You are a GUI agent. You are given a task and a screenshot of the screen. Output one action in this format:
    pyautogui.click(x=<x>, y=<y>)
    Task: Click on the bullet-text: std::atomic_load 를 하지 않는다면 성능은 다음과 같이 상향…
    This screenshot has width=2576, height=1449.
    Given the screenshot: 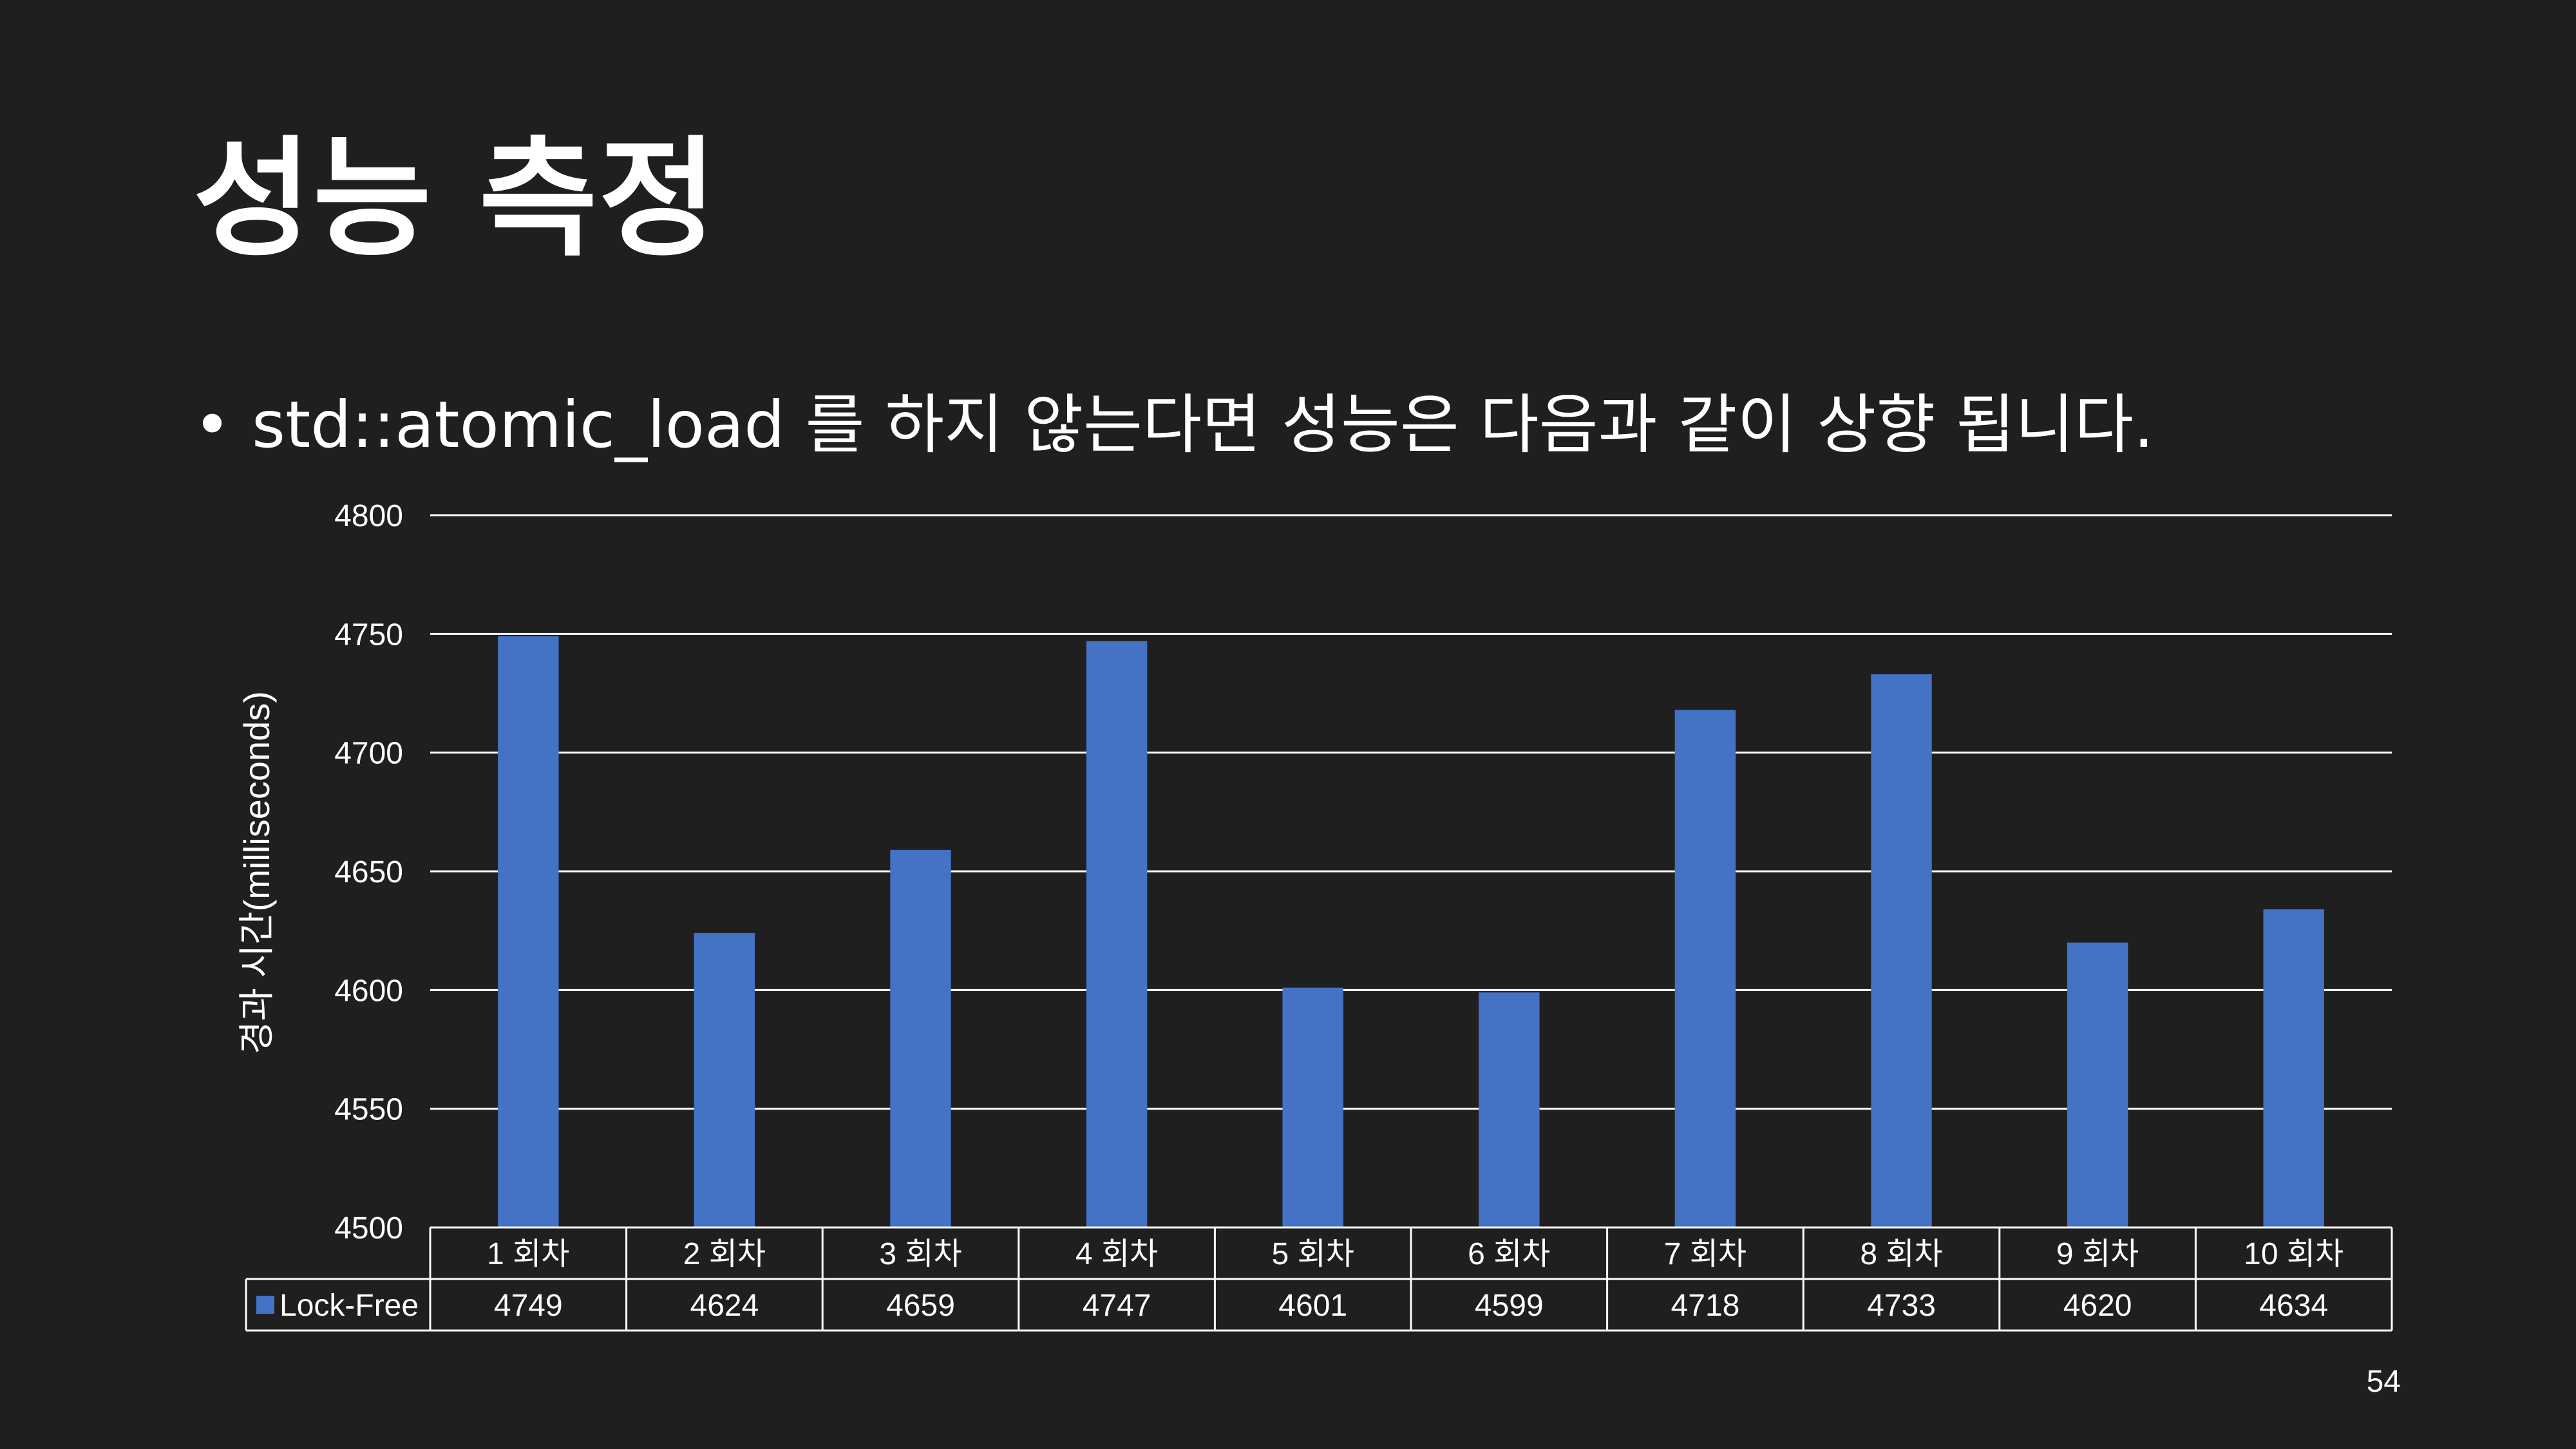 What is the action you would take?
    pyautogui.click(x=1202, y=425)
    